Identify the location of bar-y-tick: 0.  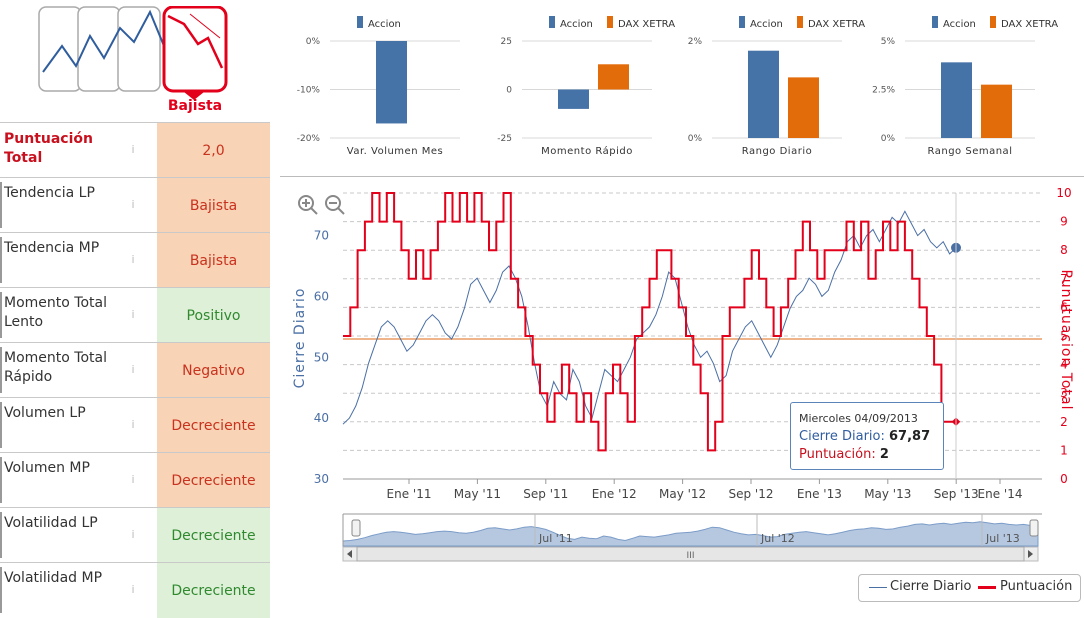
(509, 91).